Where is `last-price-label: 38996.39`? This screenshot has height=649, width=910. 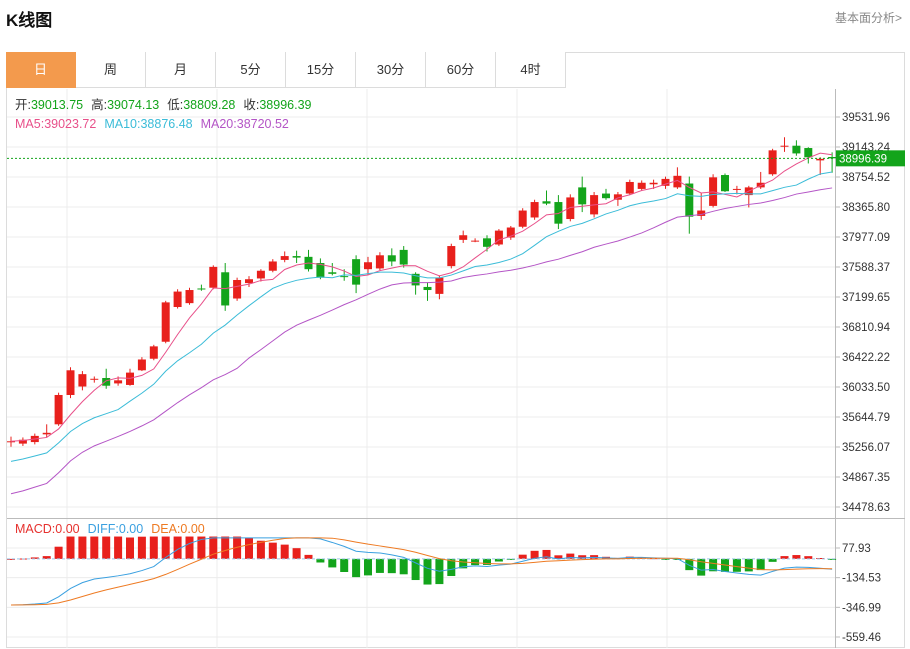 last-price-label: 38996.39 is located at coordinates (863, 159).